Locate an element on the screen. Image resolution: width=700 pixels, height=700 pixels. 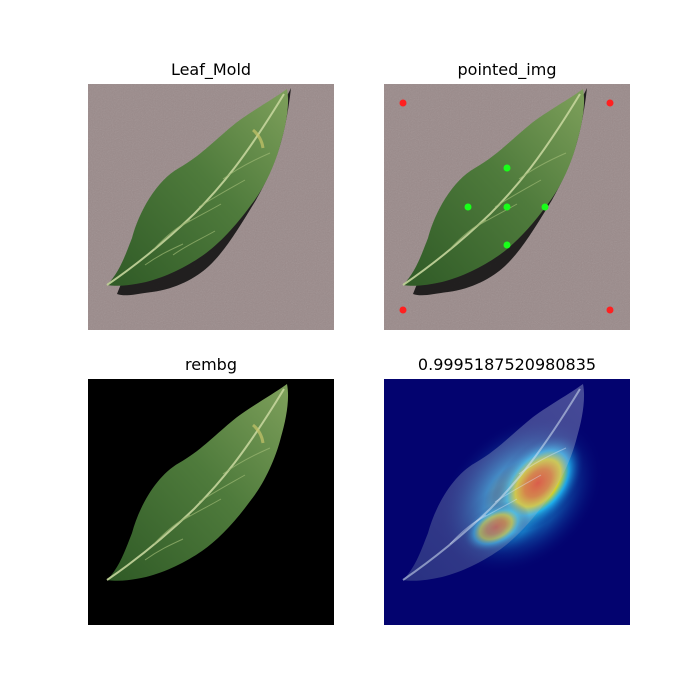
leaf-point-left is located at coordinates (468, 207).